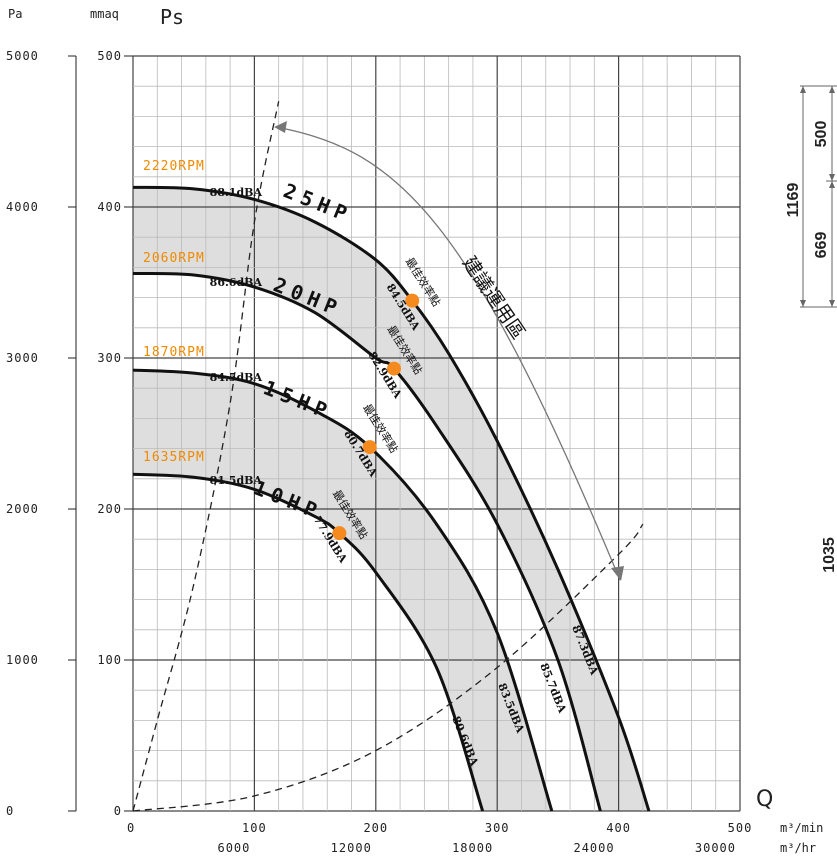 Image resolution: width=837 pixels, height=861 pixels. What do you see at coordinates (351, 848) in the screenshot?
I see `x2-tick-label: 12000` at bounding box center [351, 848].